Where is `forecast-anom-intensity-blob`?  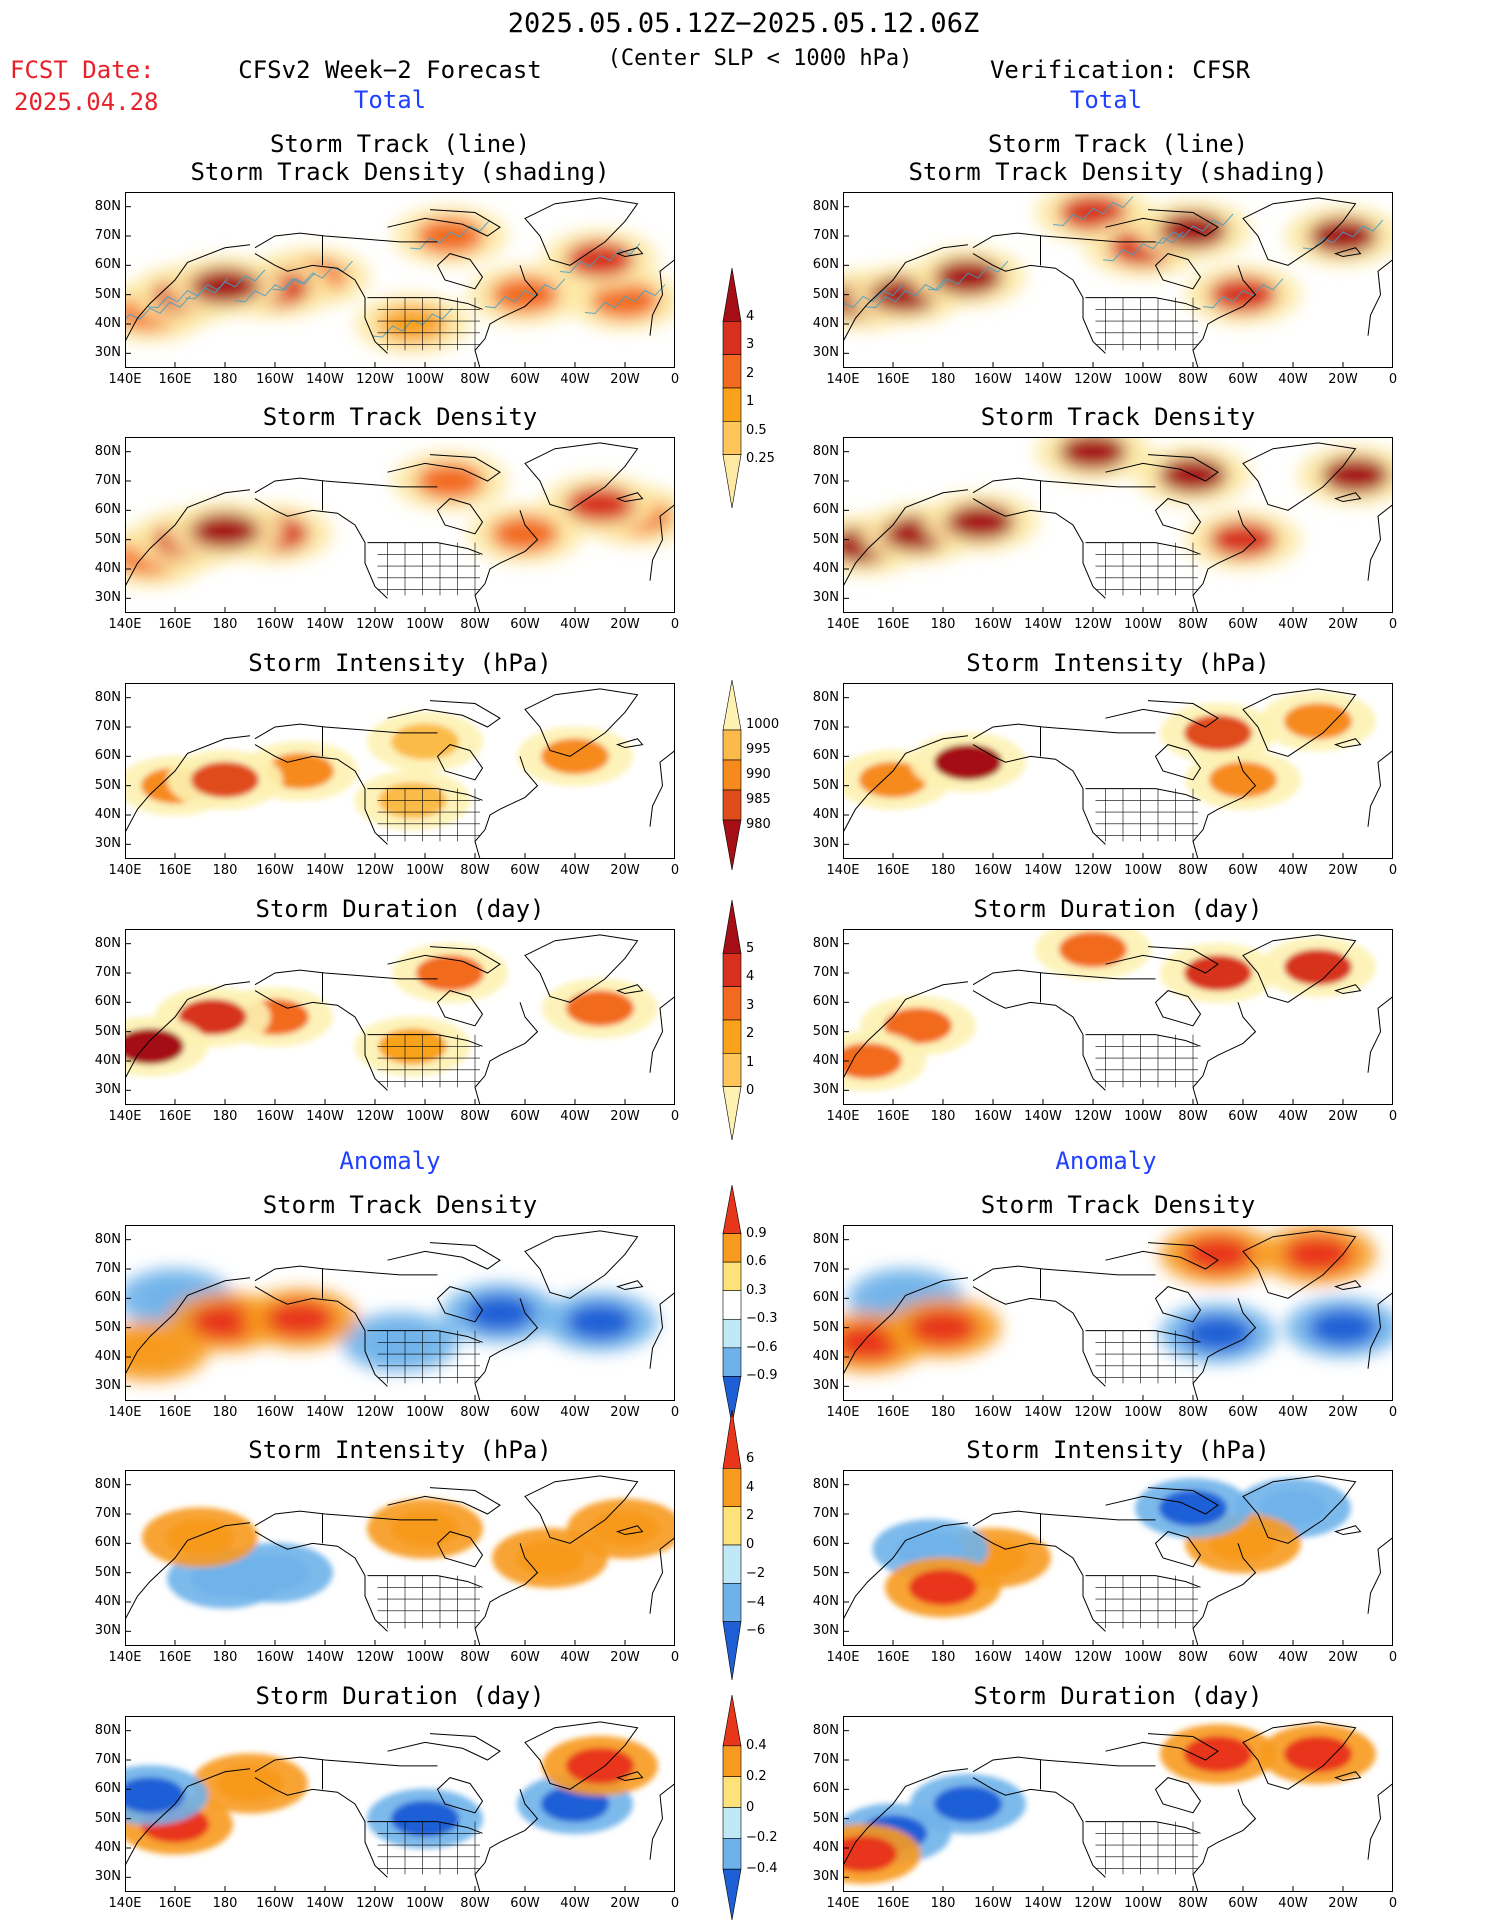 forecast-anom-intensity-blob is located at coordinates (200, 1537).